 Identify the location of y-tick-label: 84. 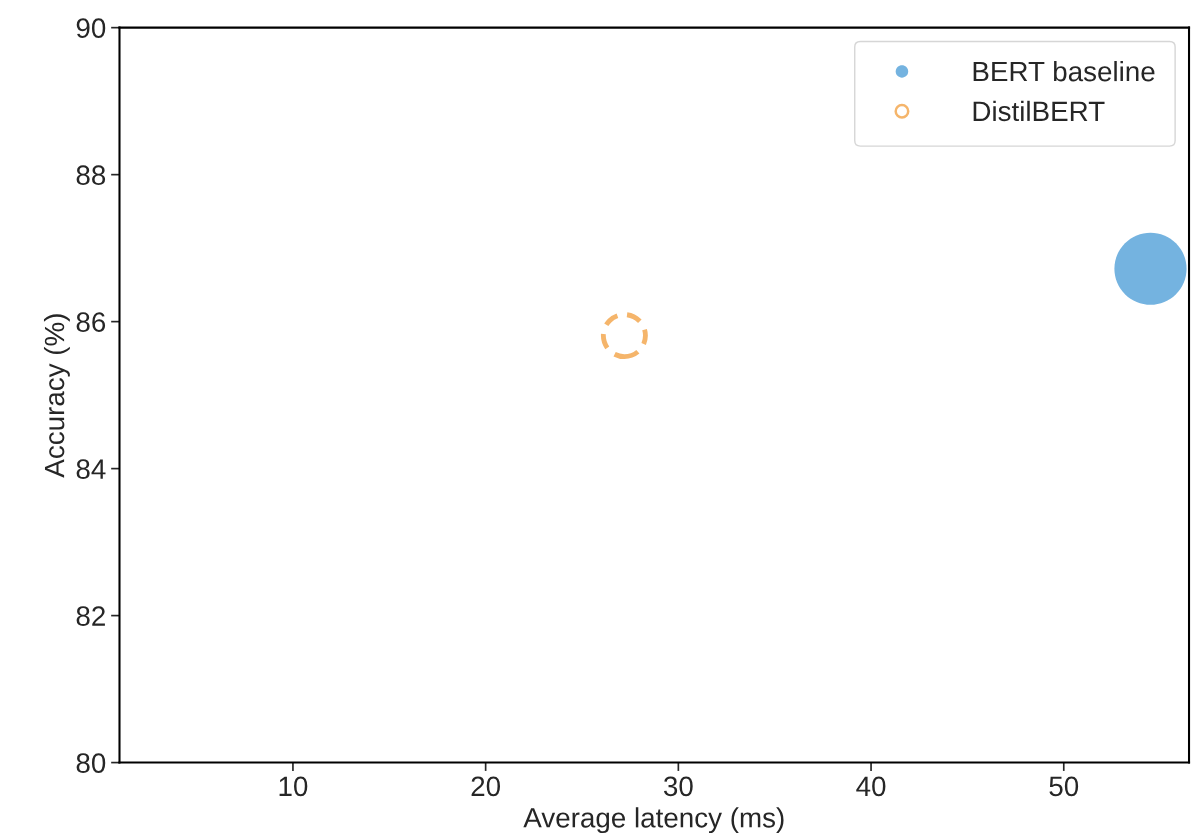
(91, 469).